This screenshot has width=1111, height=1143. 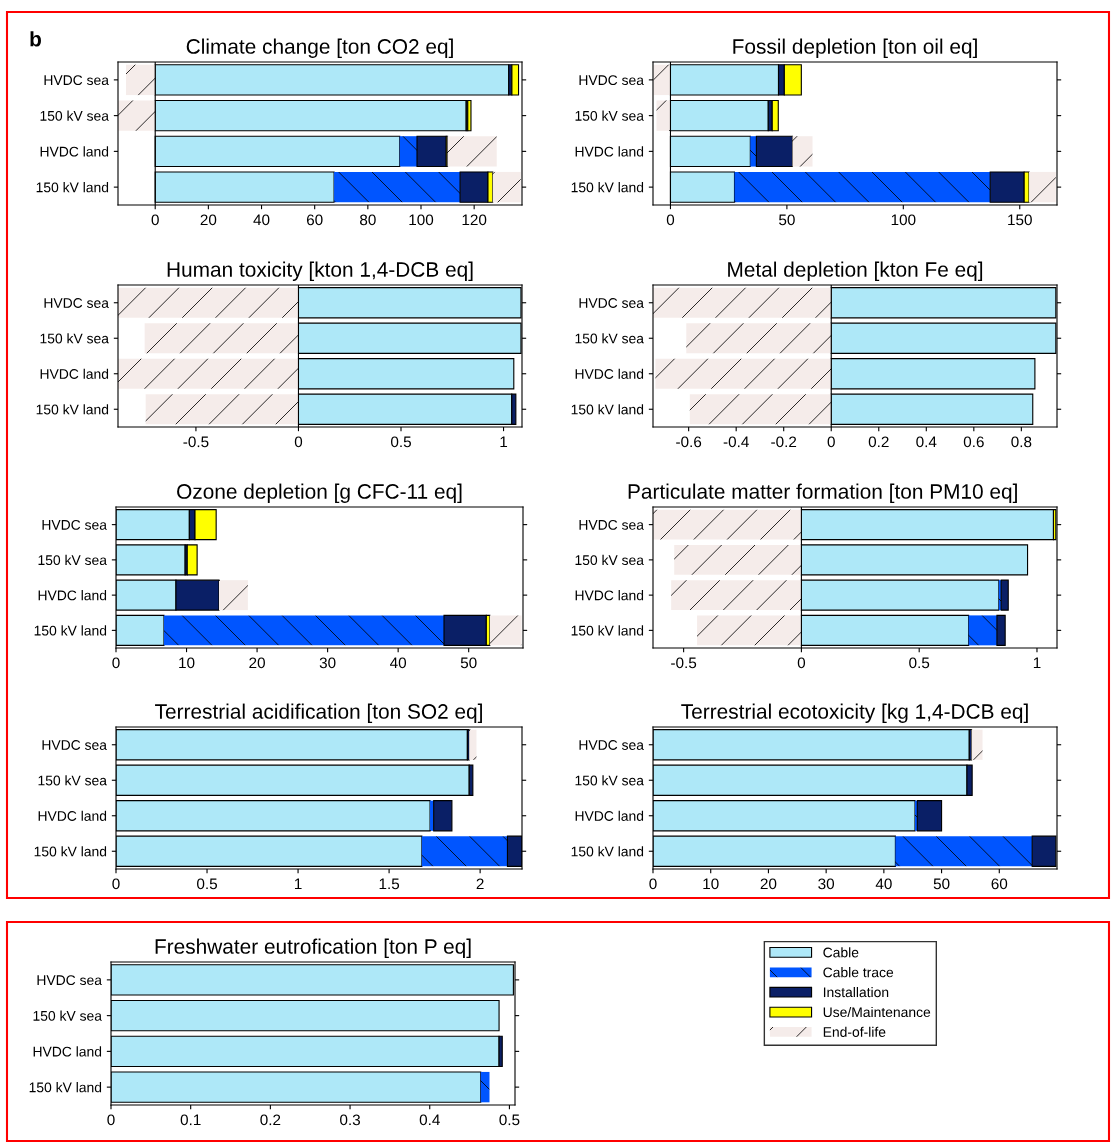 I want to click on chart-title: Climate change [ton CO2 eq], so click(x=319, y=48).